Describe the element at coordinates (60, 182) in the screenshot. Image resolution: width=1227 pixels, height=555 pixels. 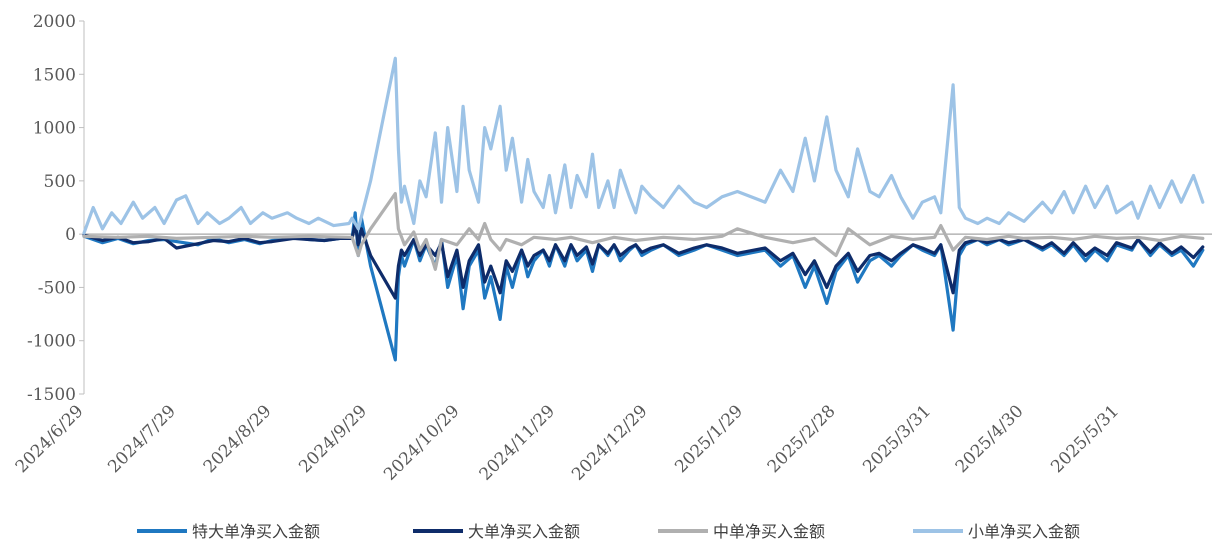
I see `y-tick-label: 500` at that location.